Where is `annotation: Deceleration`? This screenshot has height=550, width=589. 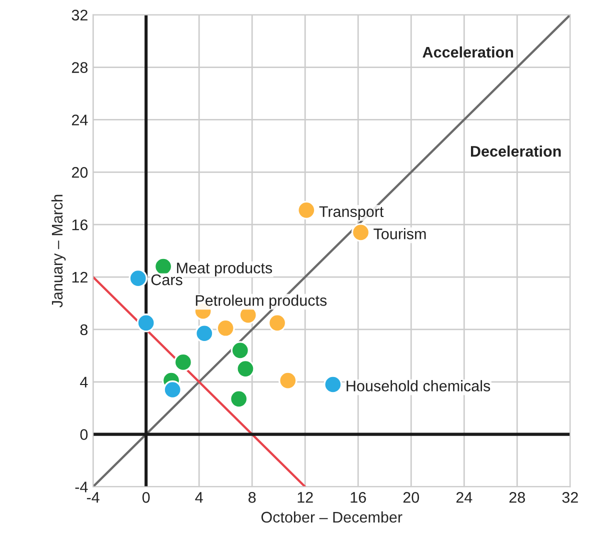 annotation: Deceleration is located at coordinates (515, 151).